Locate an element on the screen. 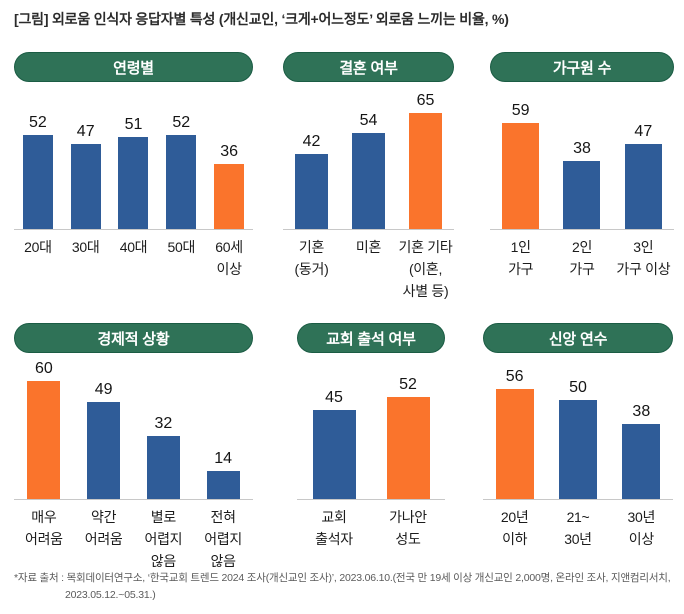 The width and height of the screenshot is (684, 614). category-label: 미혼 is located at coordinates (368, 247).